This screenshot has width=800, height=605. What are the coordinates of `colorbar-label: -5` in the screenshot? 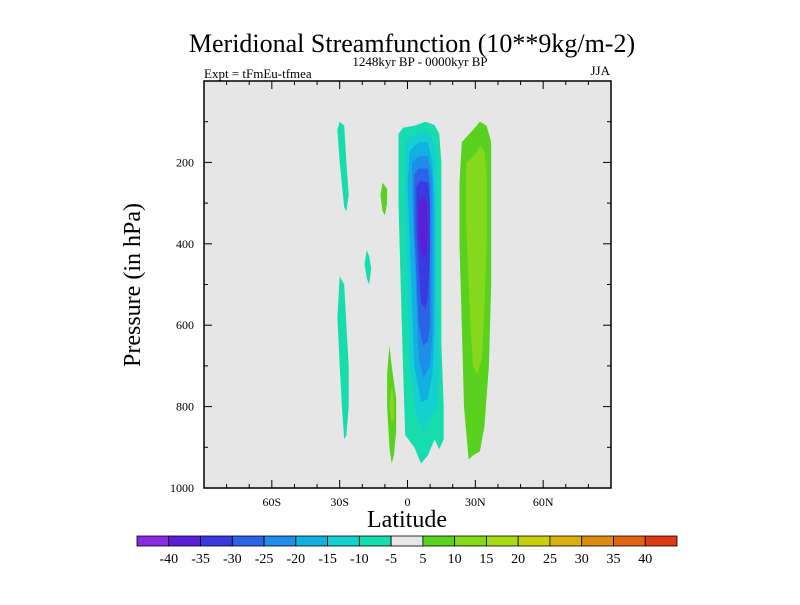 It's located at (391, 559).